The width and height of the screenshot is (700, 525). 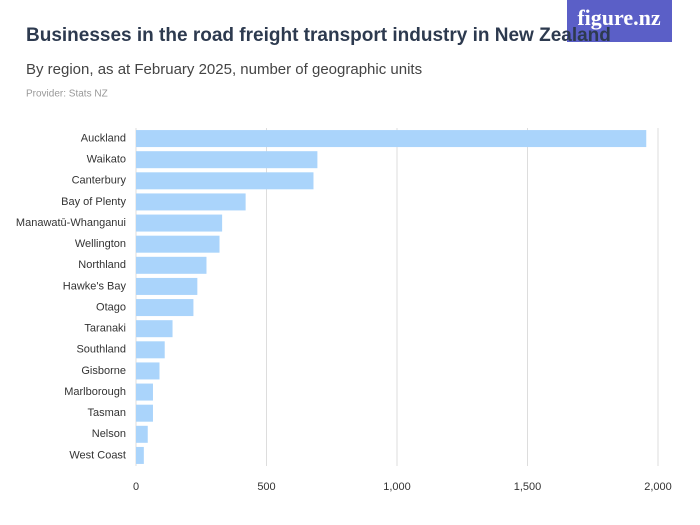 What do you see at coordinates (102, 265) in the screenshot?
I see `y-tick-label: Northland` at bounding box center [102, 265].